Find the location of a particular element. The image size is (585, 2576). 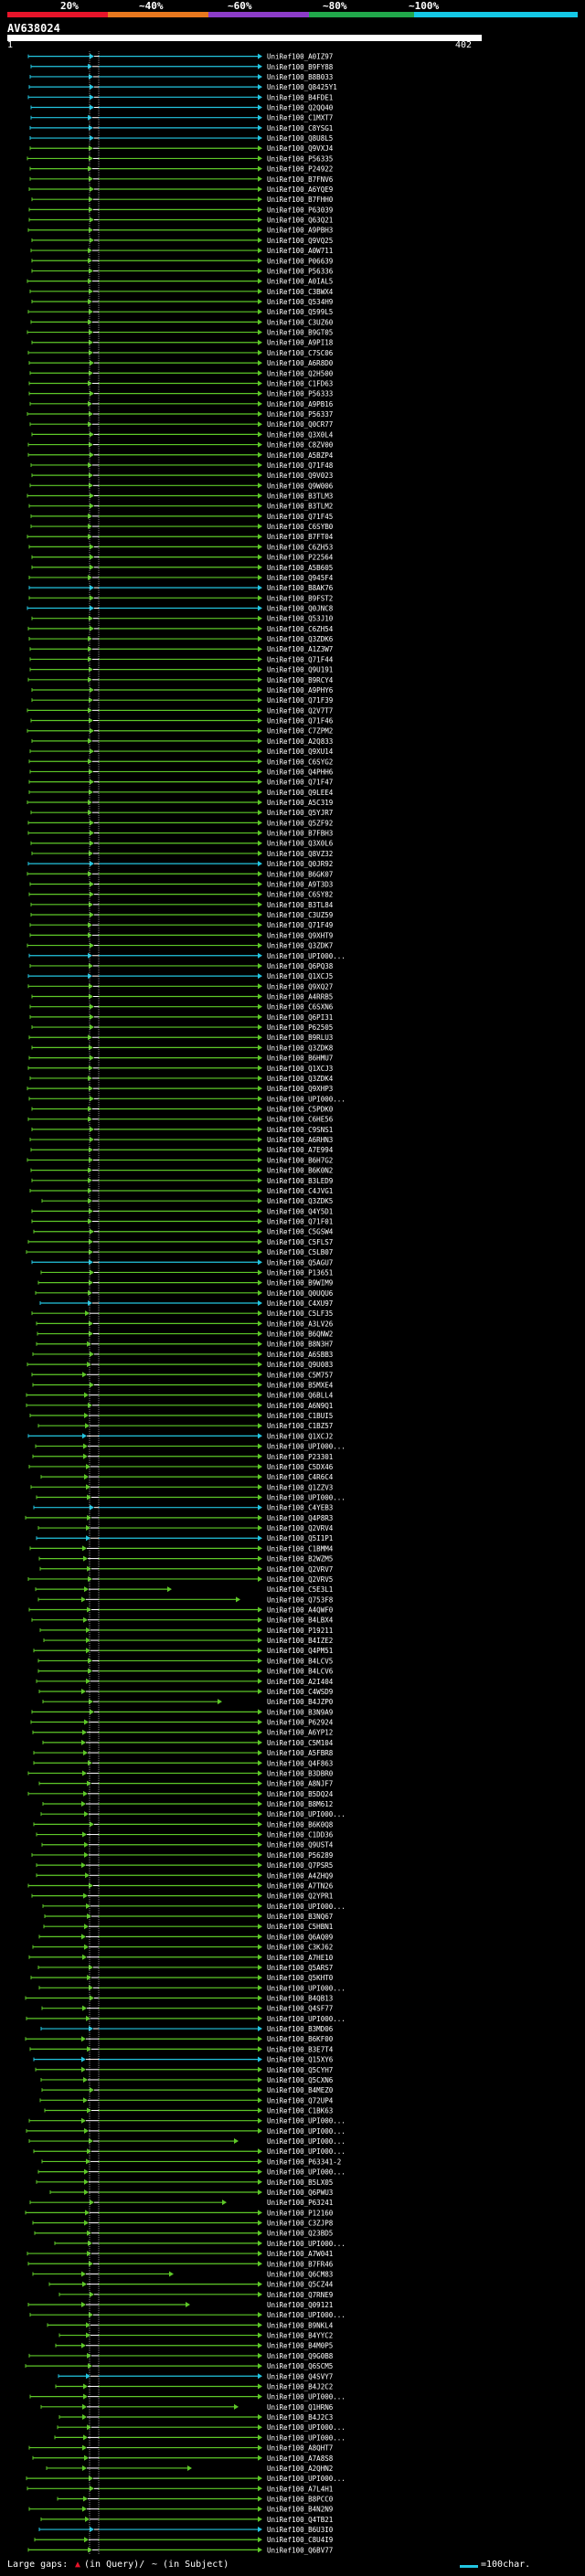

hit-label: UniRef100_A6YQE9 is located at coordinates (300, 190).